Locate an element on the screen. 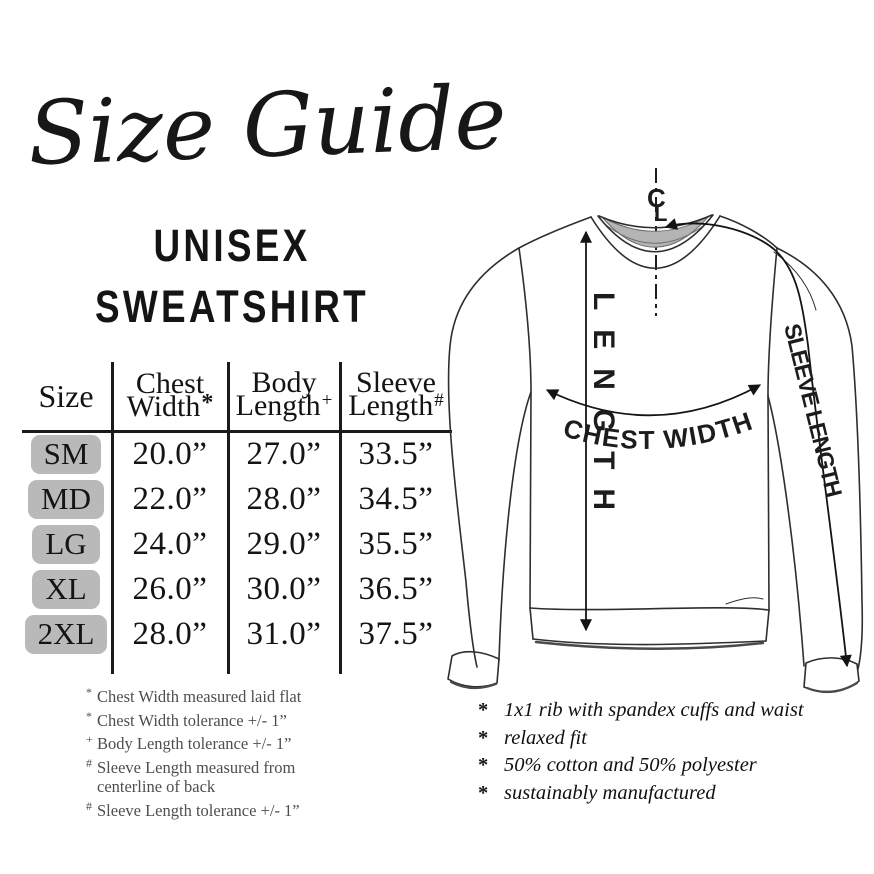  size-badge: XL is located at coordinates (66, 589).